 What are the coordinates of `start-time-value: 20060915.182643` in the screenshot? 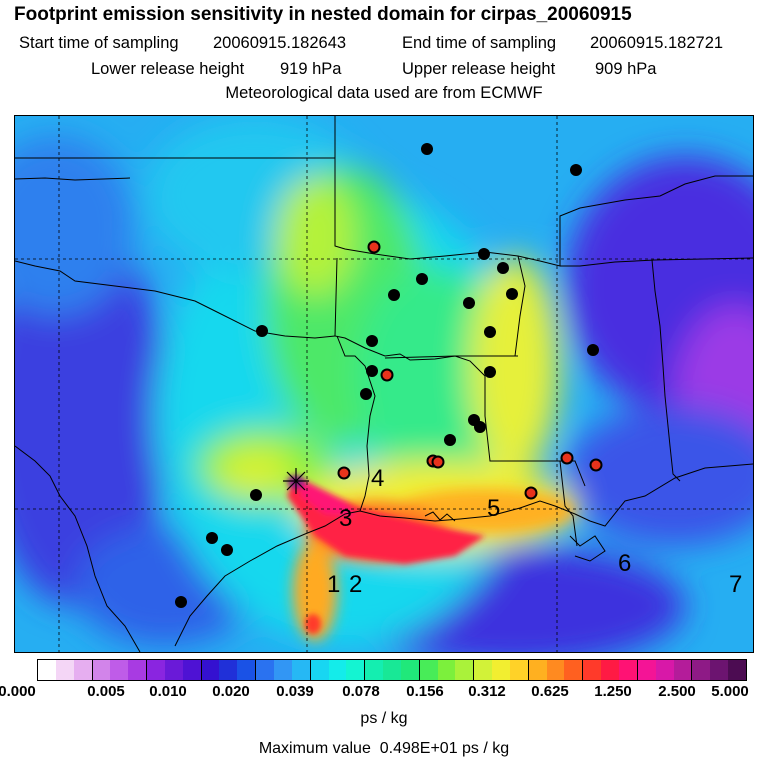 It's located at (280, 43).